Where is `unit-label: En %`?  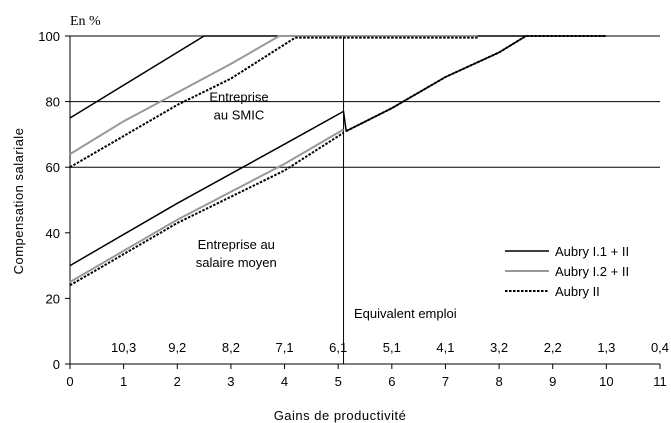 unit-label: En % is located at coordinates (85, 21).